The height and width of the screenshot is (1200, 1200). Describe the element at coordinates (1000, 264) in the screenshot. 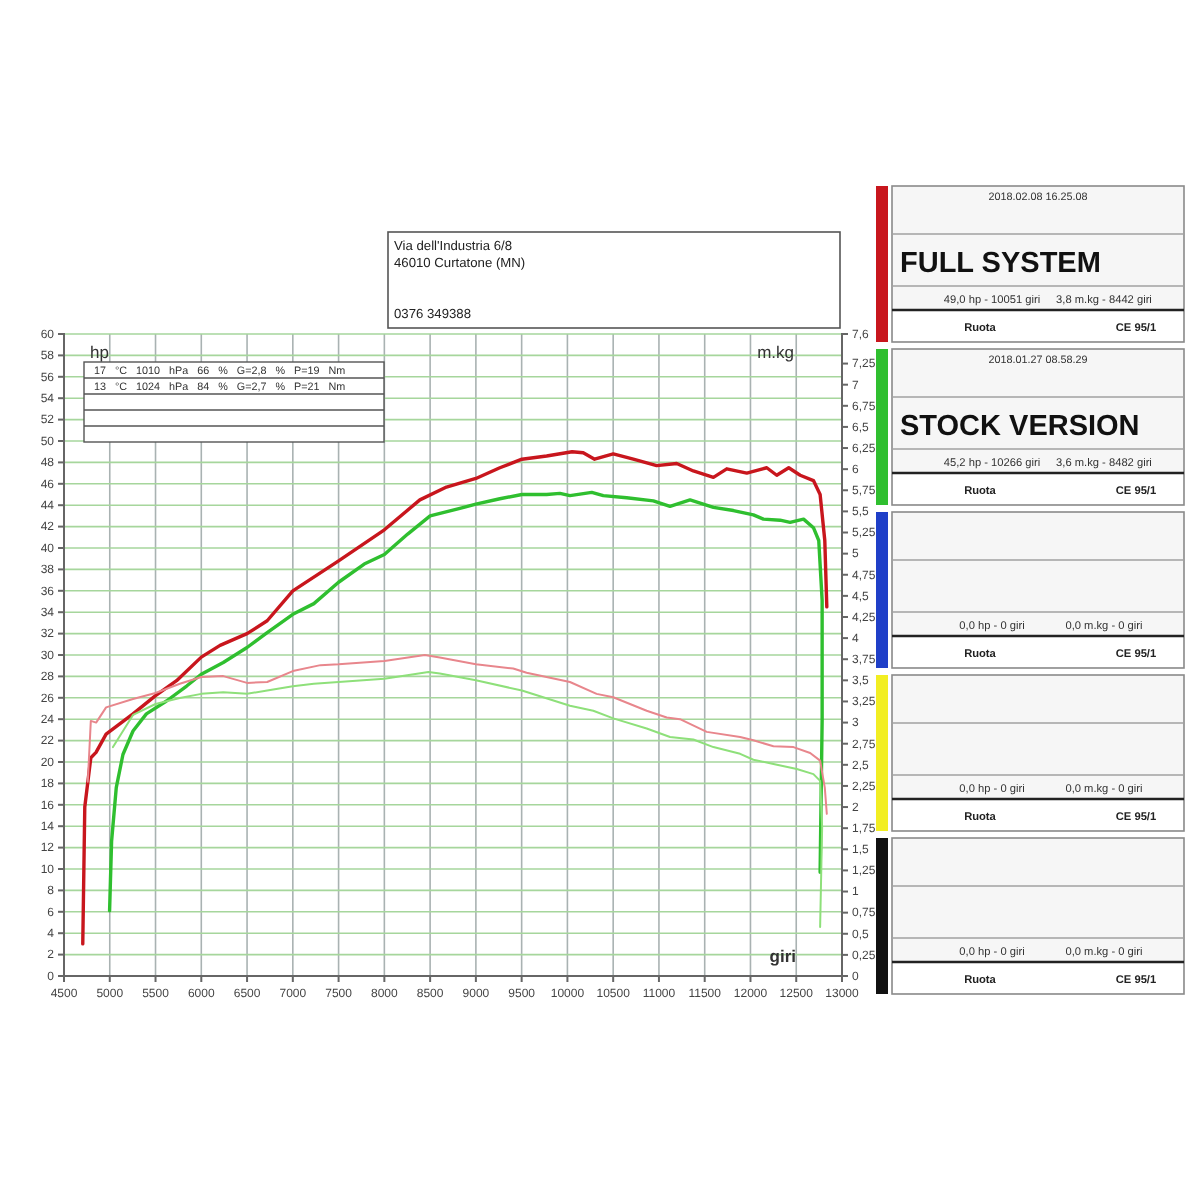

I see `text: FULL SYSTEM` at that location.